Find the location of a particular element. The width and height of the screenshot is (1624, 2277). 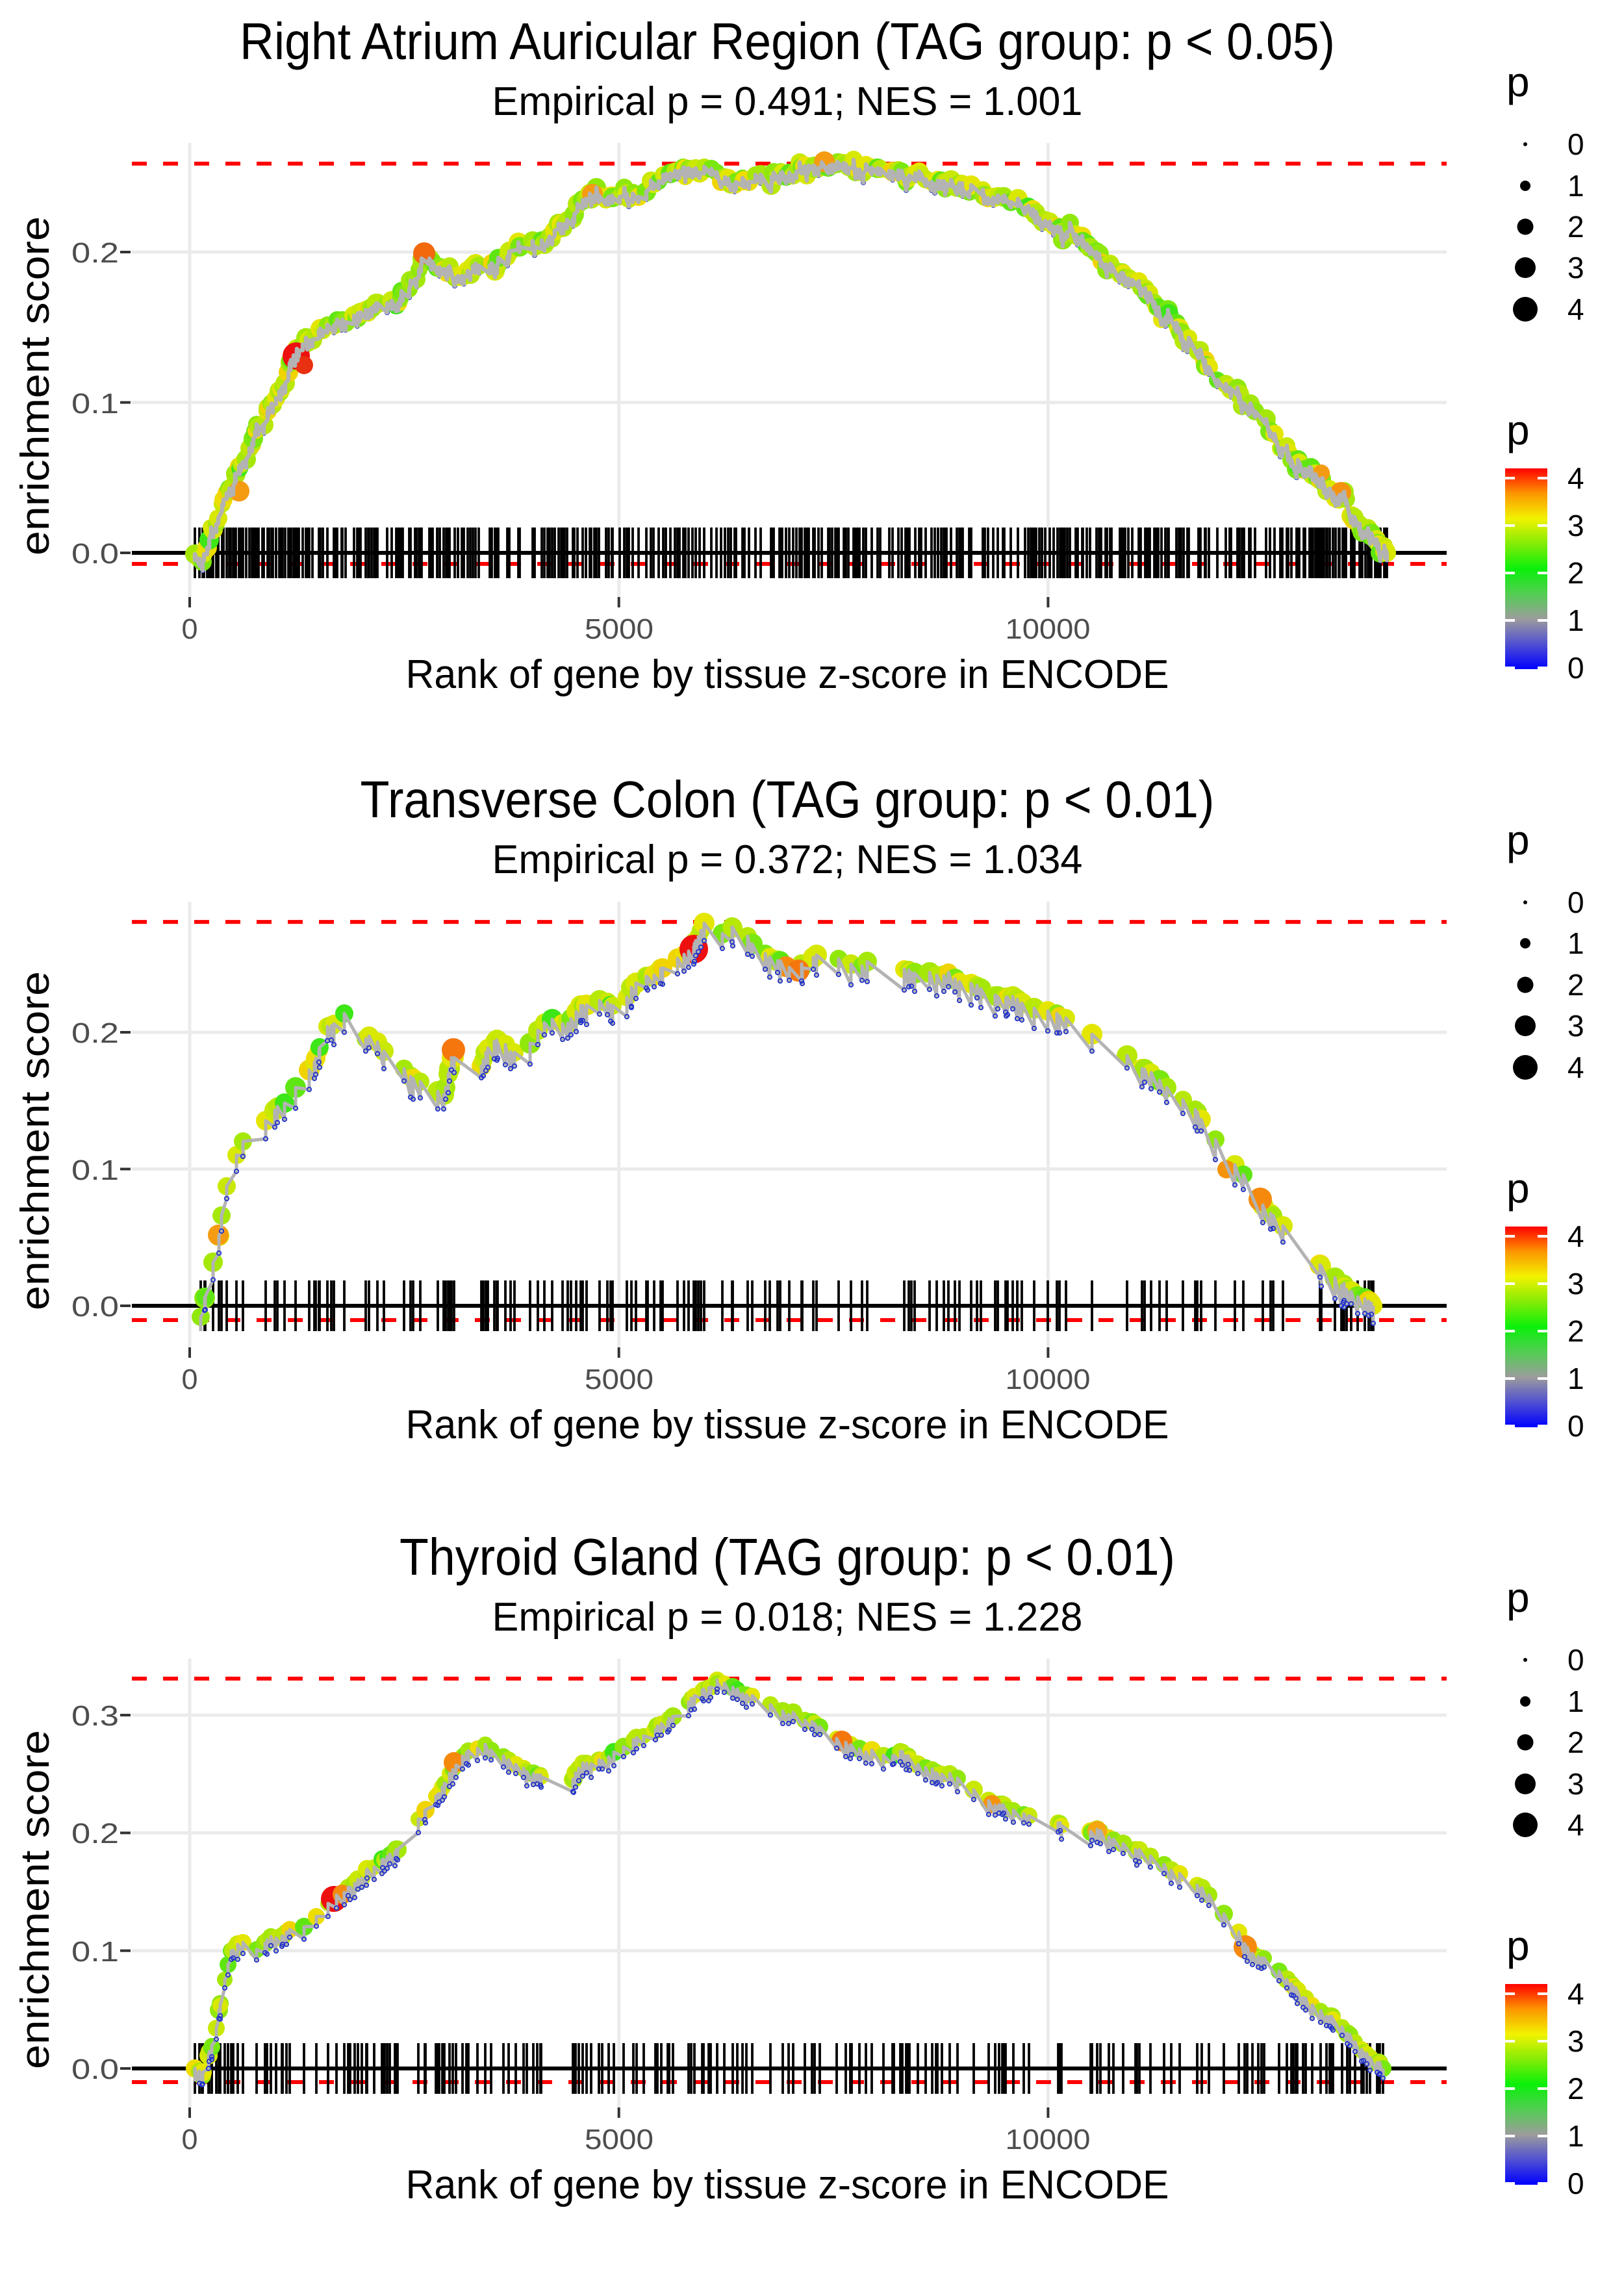

svg-text:Empirical p = 0.491; NES = 1.0: Empirical p = 0.491; NES = 1.001 is located at coordinates (787, 102).